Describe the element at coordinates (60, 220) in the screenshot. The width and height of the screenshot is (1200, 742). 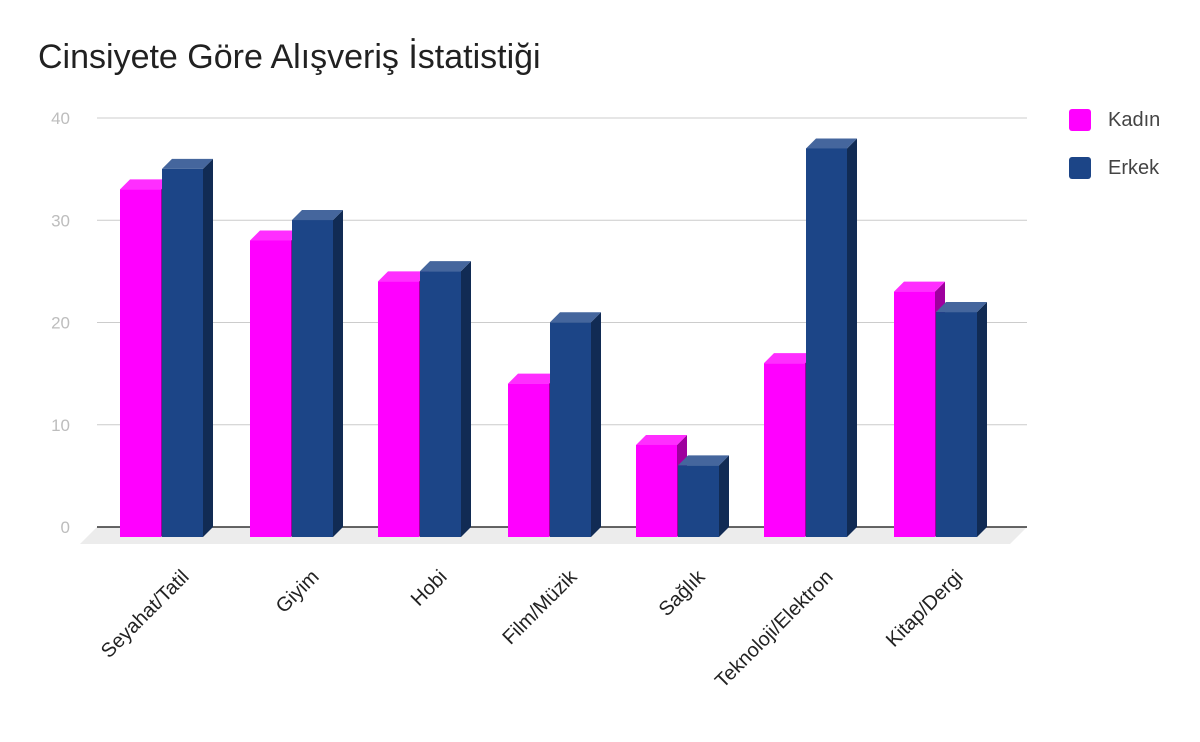
I see `y-tick-label: 30` at that location.